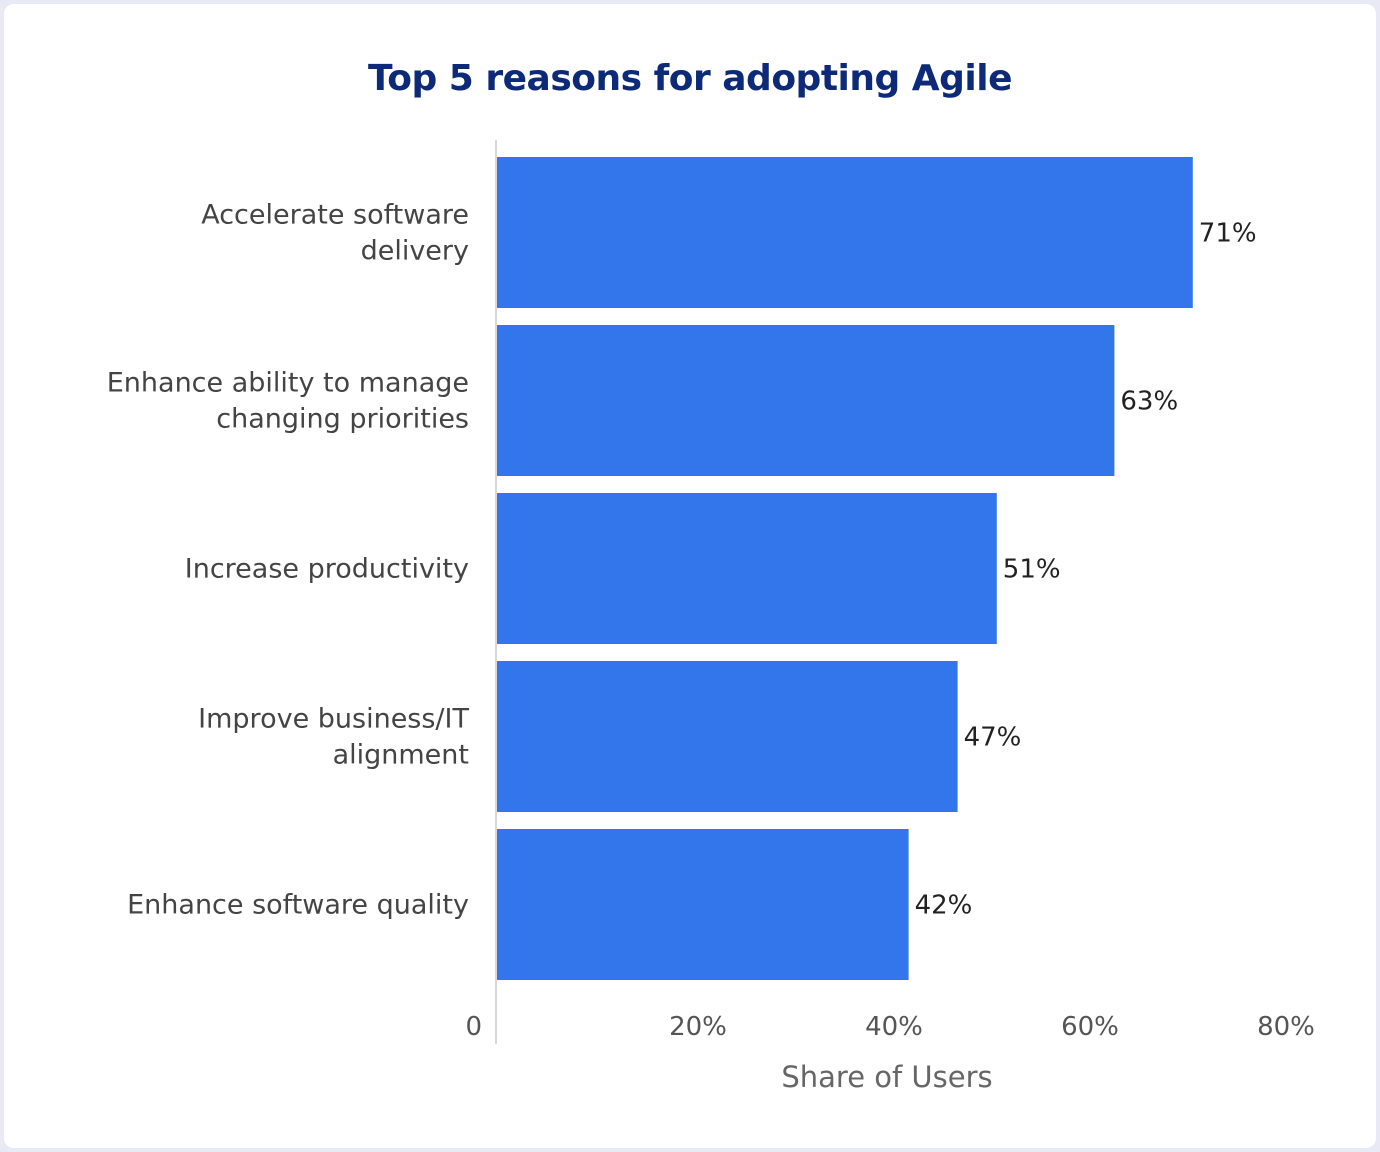 The width and height of the screenshot is (1380, 1152). I want to click on category-label: delivery, so click(415, 251).